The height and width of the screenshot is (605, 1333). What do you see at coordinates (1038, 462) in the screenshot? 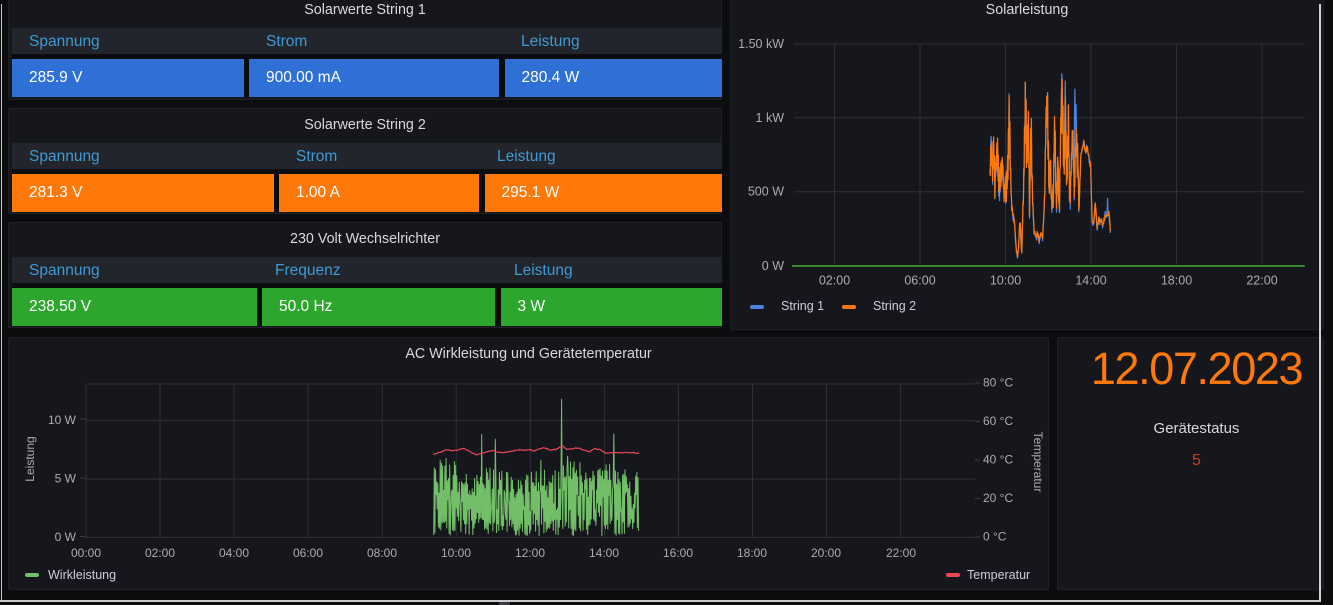
I see `svg-text: Temperatur` at bounding box center [1038, 462].